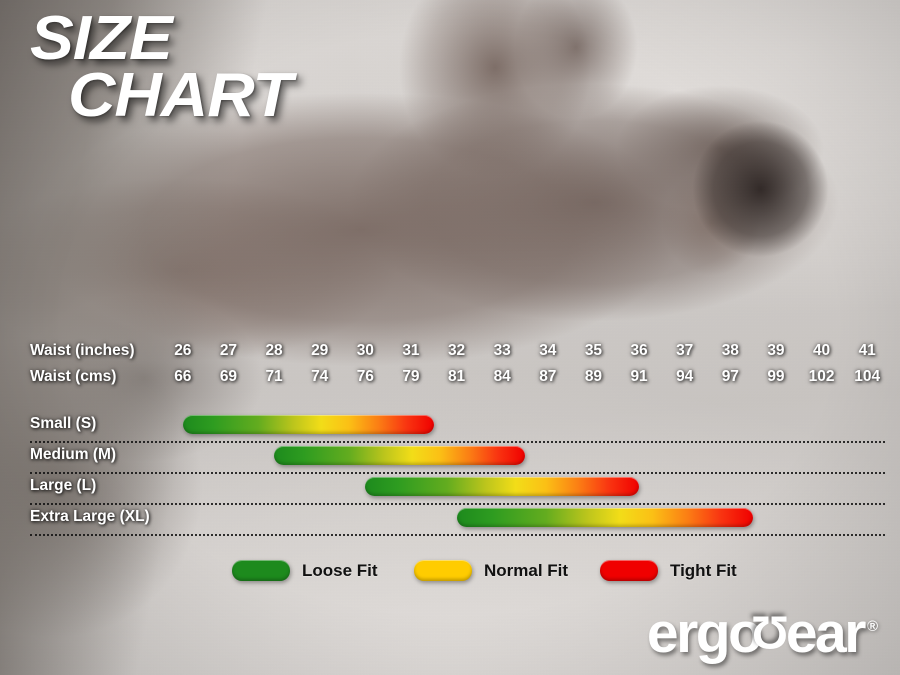 This screenshot has height=675, width=900. What do you see at coordinates (63, 423) in the screenshot?
I see `size-row-label: Small (S)` at bounding box center [63, 423].